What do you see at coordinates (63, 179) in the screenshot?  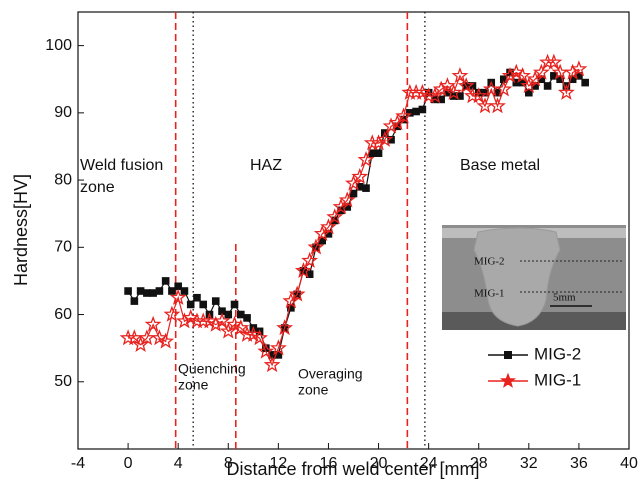 I see `y-tick-label: 80` at bounding box center [63, 179].